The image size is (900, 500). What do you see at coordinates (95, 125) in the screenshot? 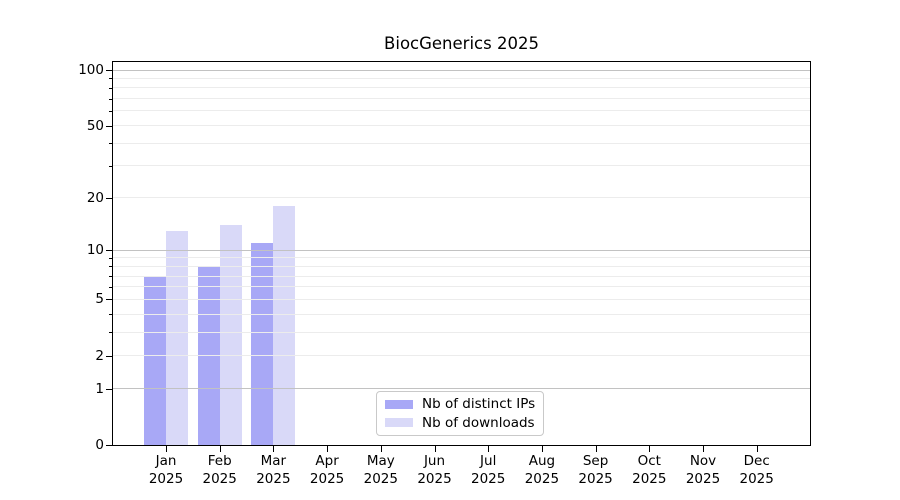
I see `y-tick-label: 50` at bounding box center [95, 125].